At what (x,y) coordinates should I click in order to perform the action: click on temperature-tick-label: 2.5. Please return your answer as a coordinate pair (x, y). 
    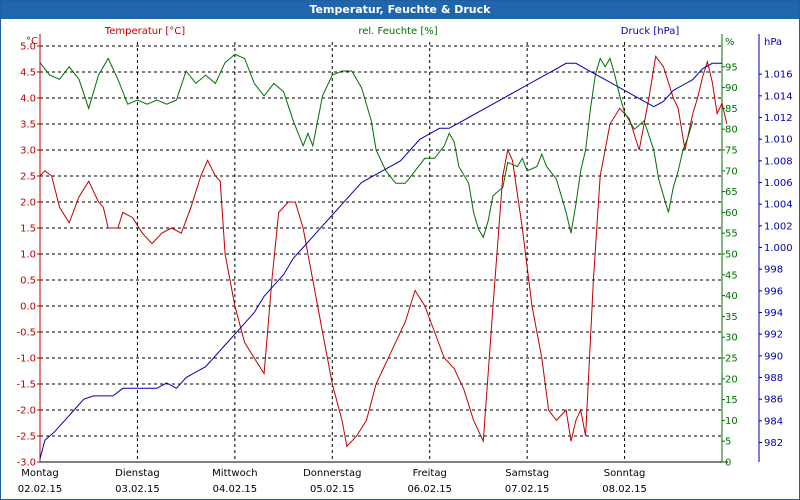
    Looking at the image, I should click on (28, 177).